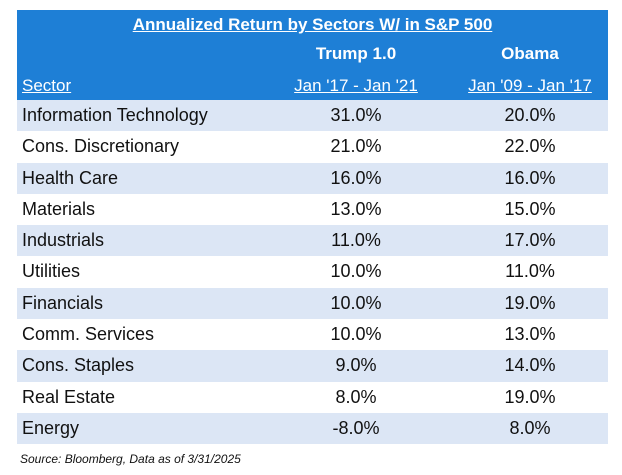  Describe the element at coordinates (356, 53) in the screenshot. I see `trump-column-header: Trump 1.0` at that location.